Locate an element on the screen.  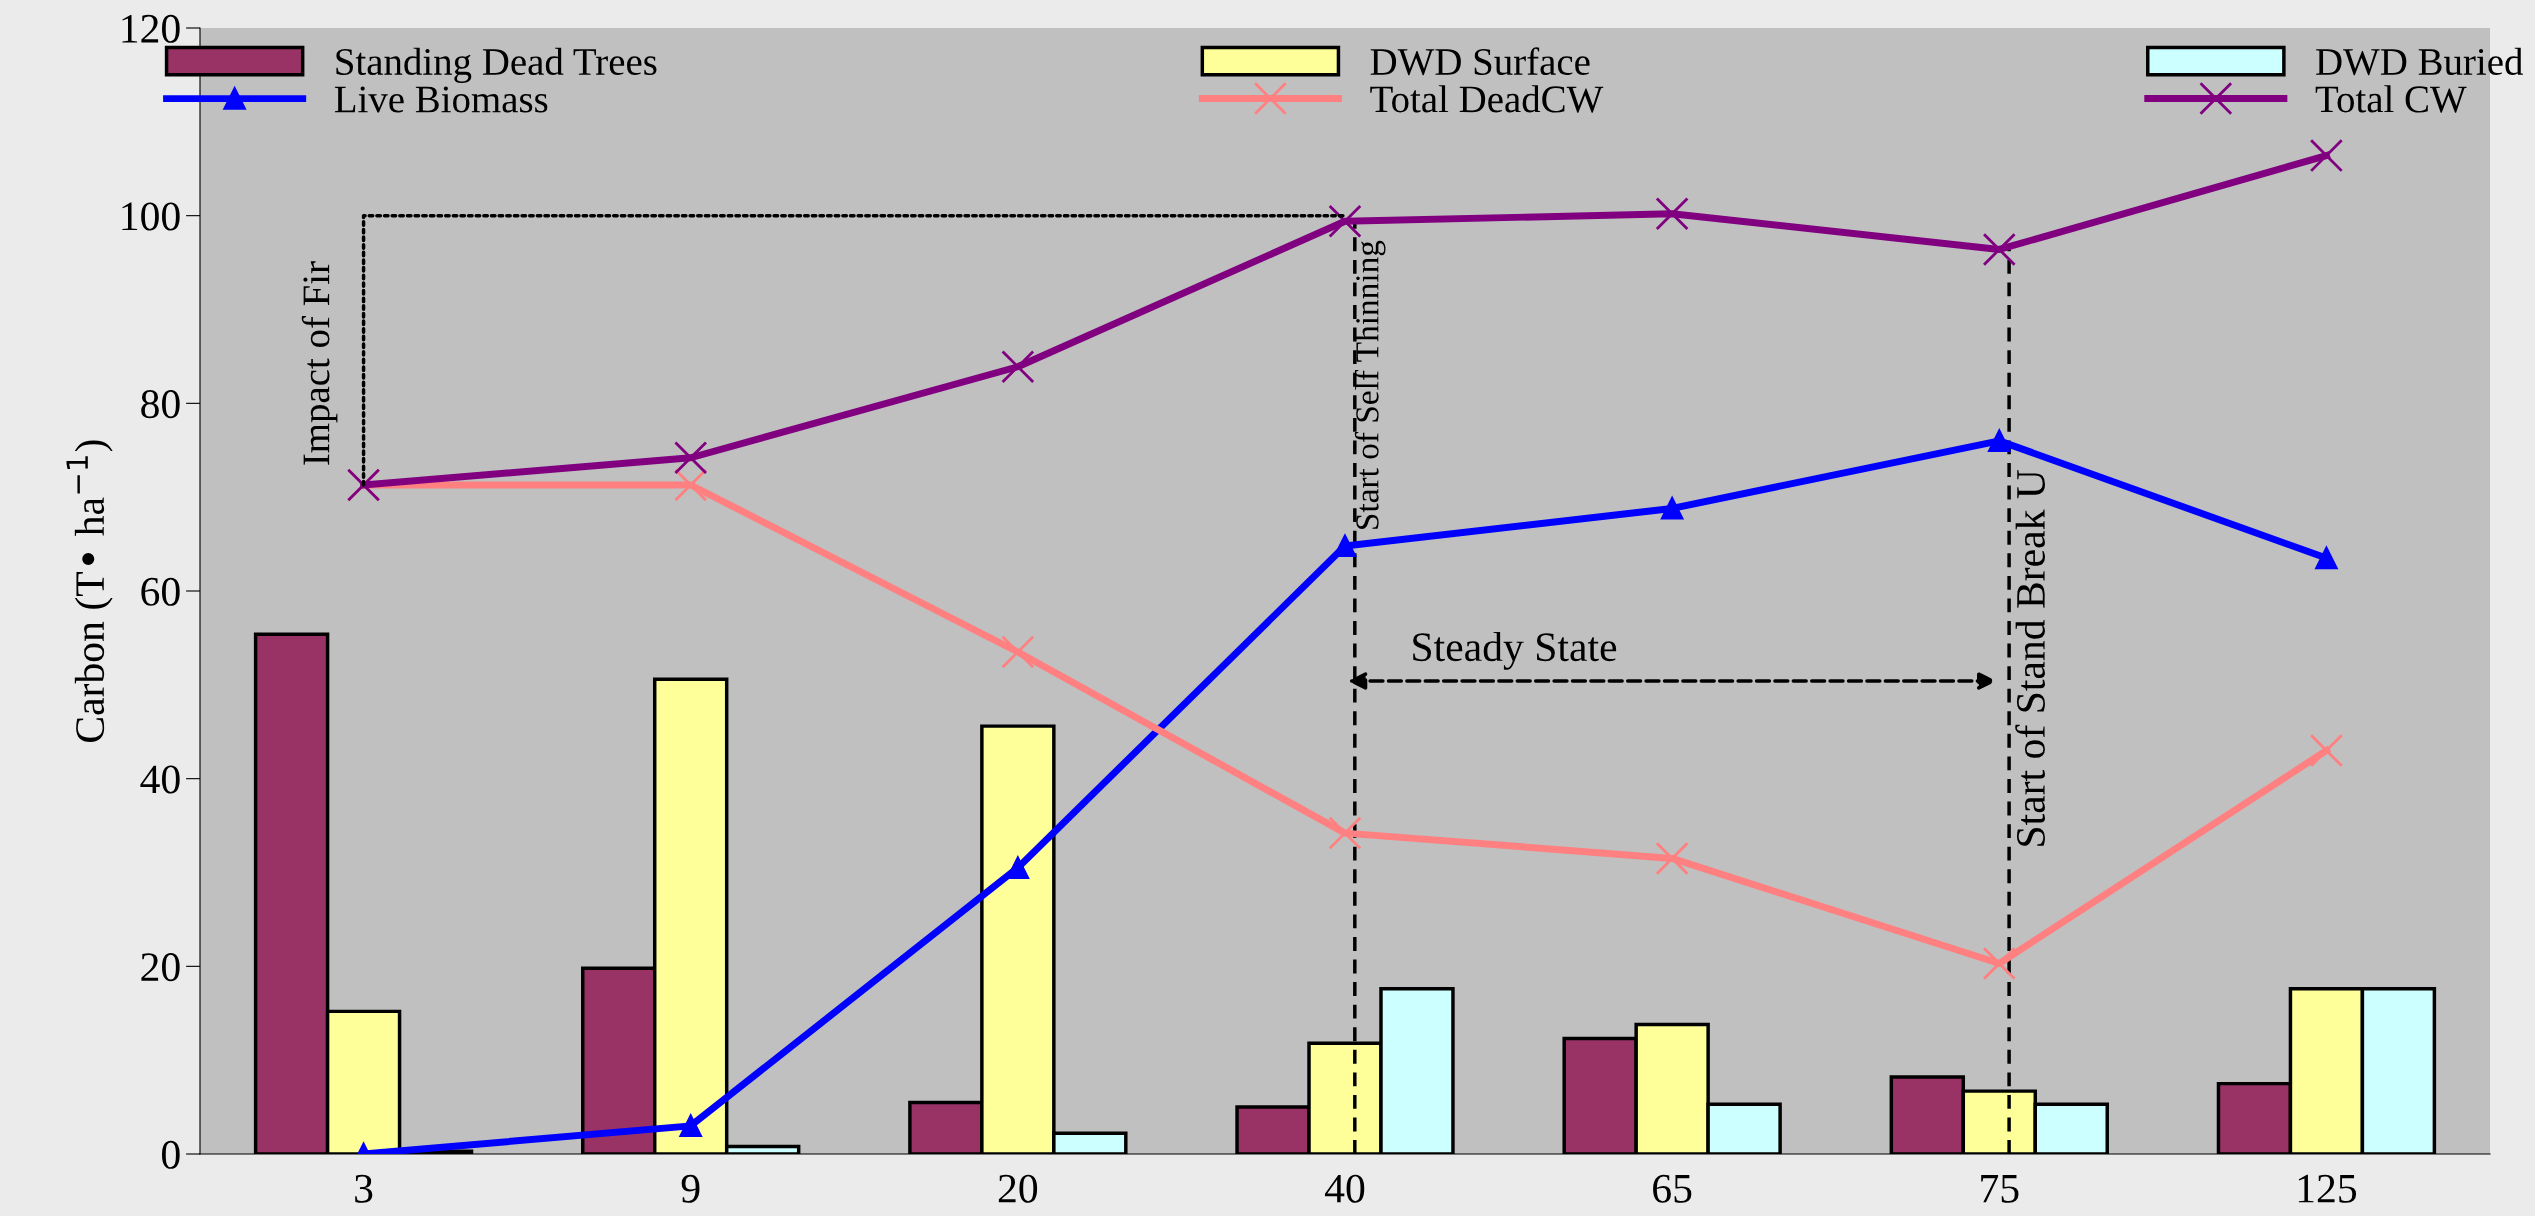
y-tick-label: 60 is located at coordinates (160, 591).